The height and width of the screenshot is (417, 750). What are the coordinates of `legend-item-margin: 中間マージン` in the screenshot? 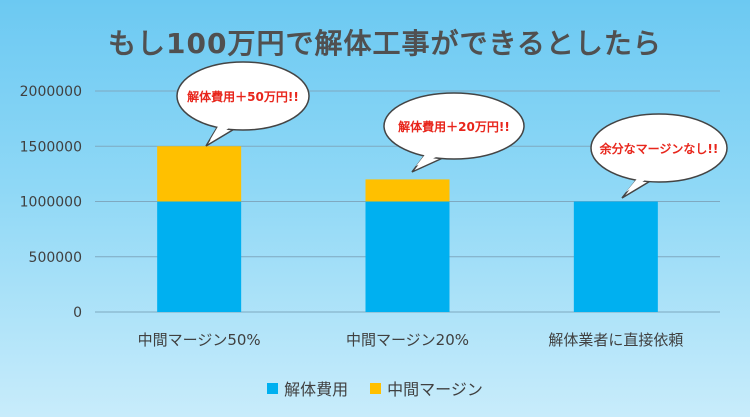 It's located at (426, 388).